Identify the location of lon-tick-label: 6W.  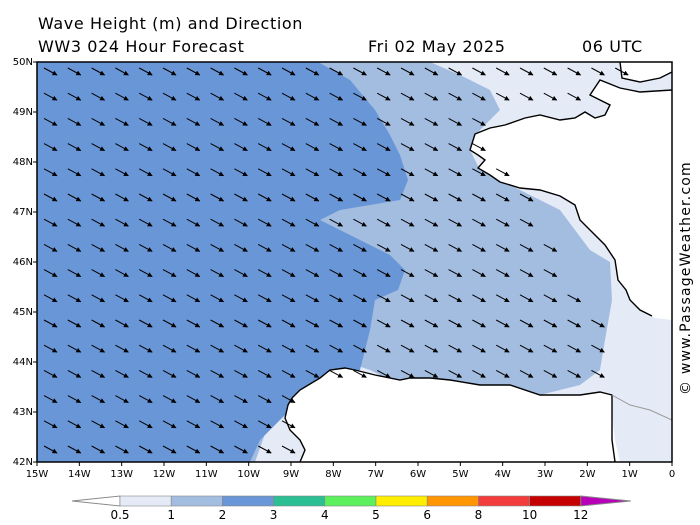
(418, 474).